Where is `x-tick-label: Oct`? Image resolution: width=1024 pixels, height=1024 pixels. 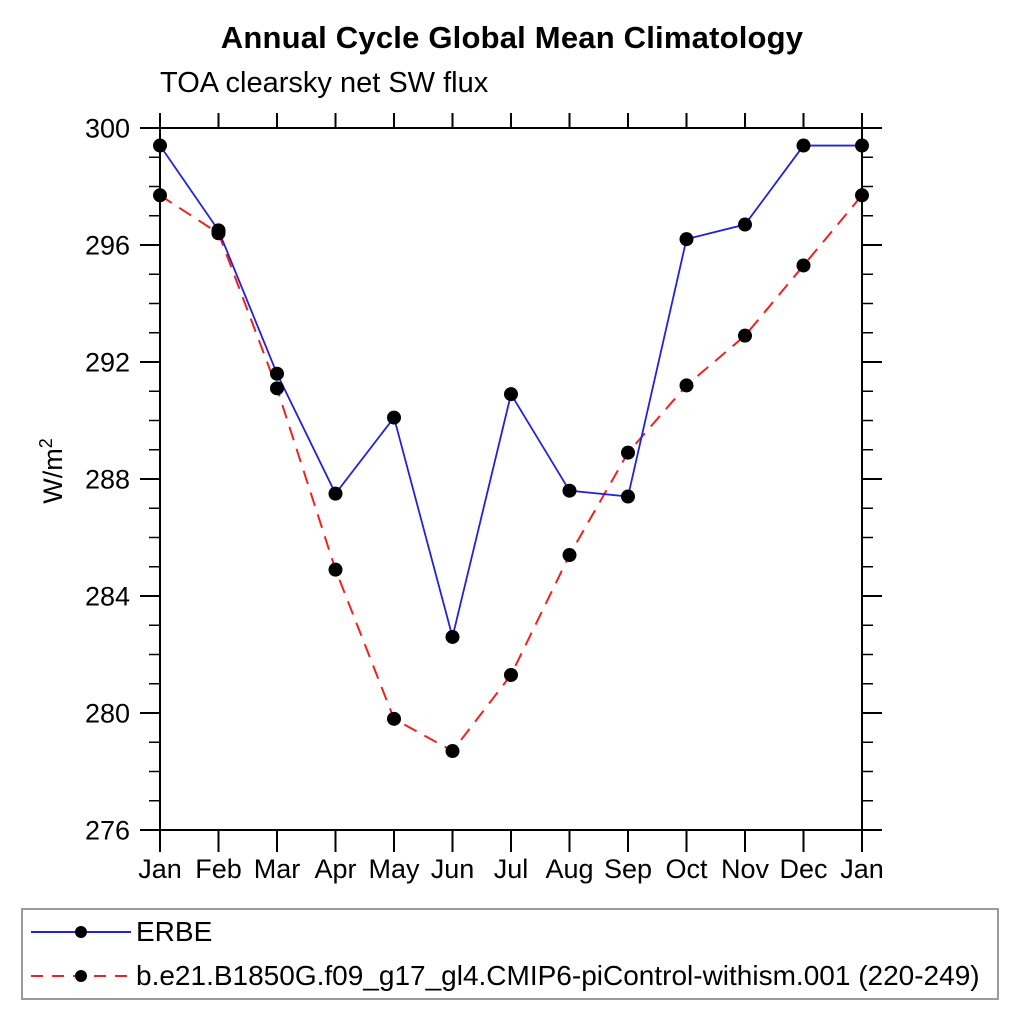 x-tick-label: Oct is located at coordinates (686, 869).